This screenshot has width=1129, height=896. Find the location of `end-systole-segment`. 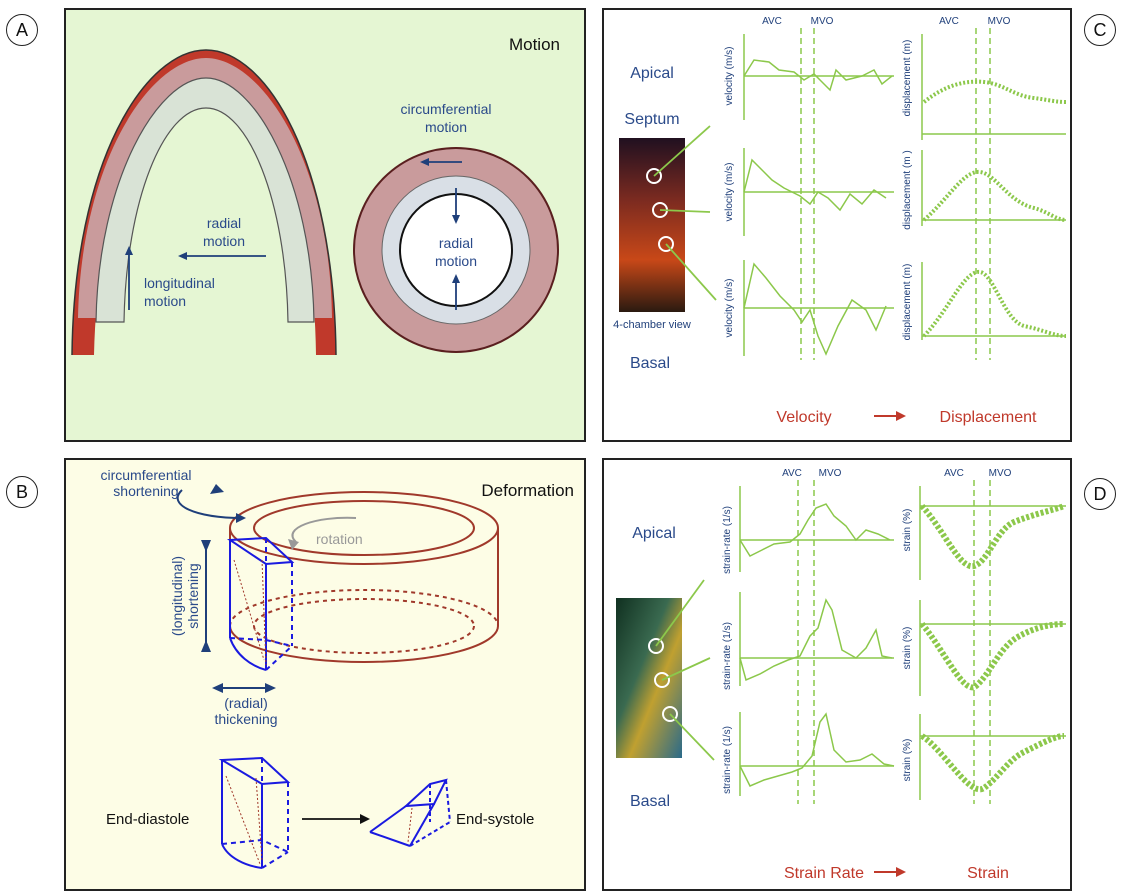

end-systole-segment is located at coordinates (410, 812).